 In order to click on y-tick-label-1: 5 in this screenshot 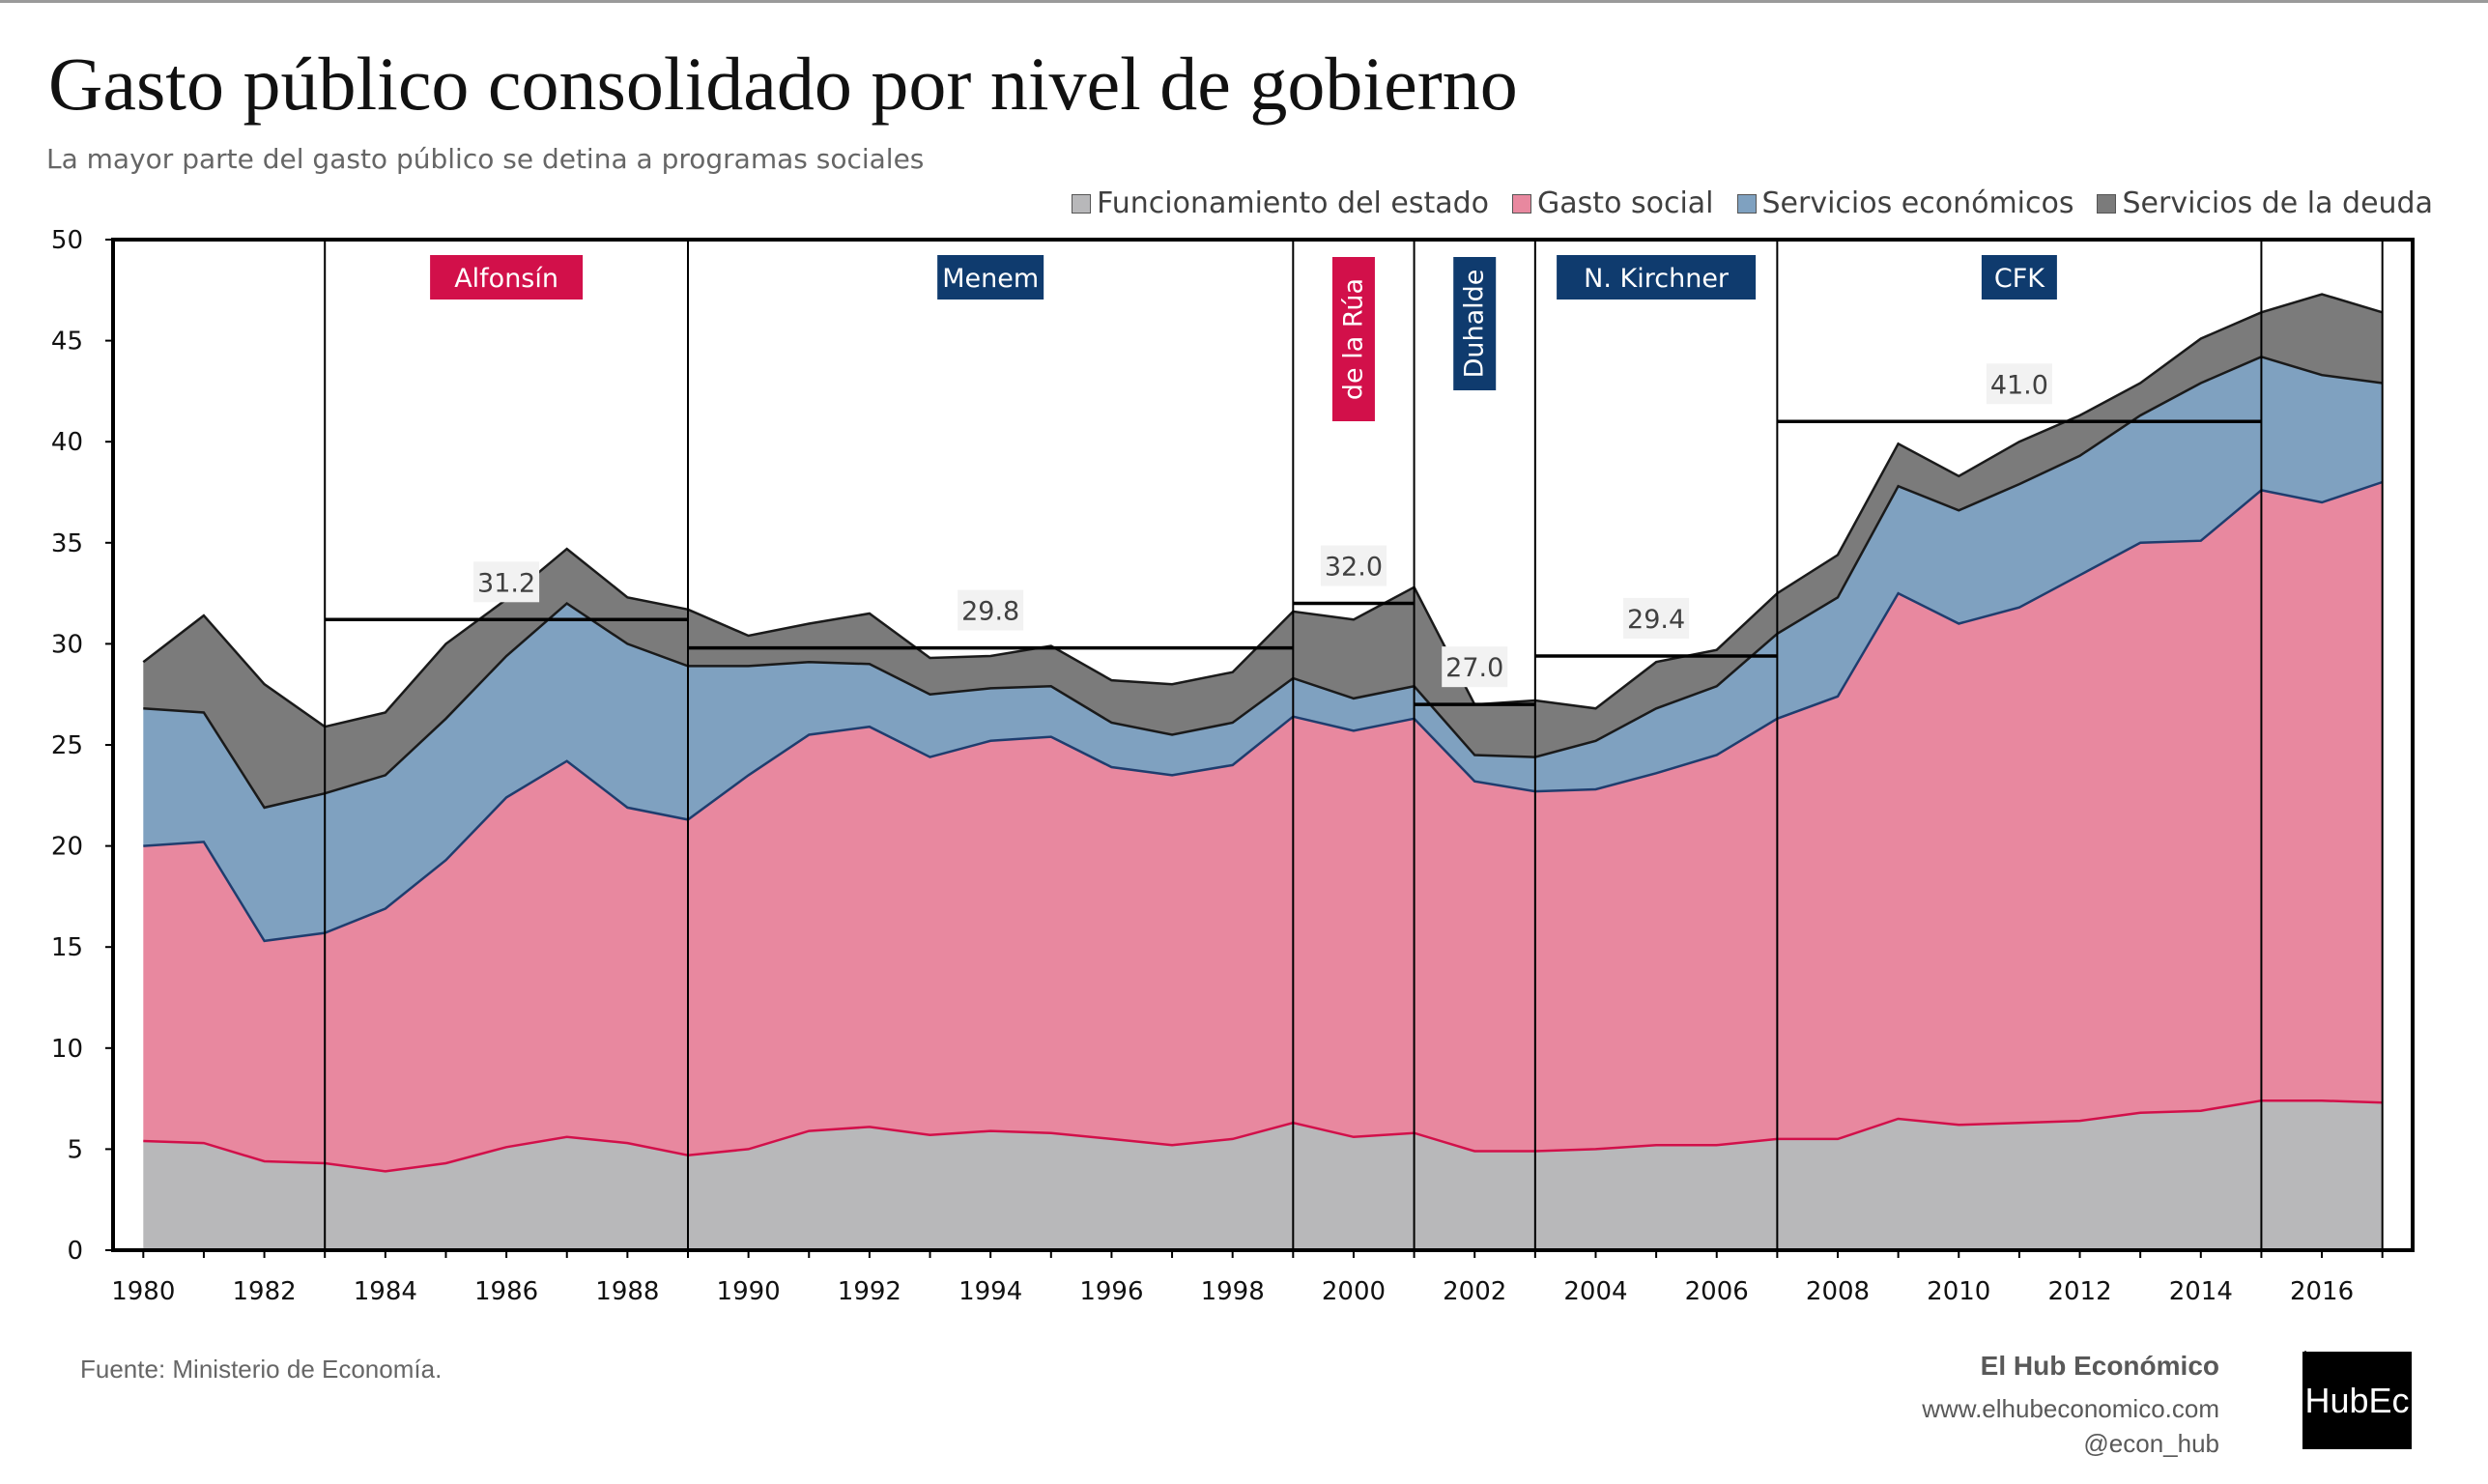, I will do `click(75, 1149)`.